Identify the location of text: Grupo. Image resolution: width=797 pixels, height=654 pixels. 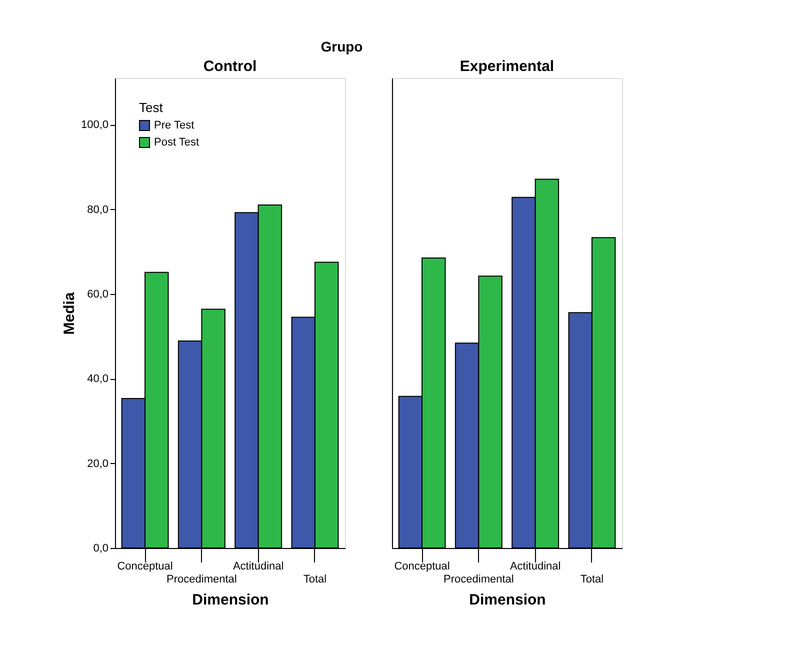
(341, 46).